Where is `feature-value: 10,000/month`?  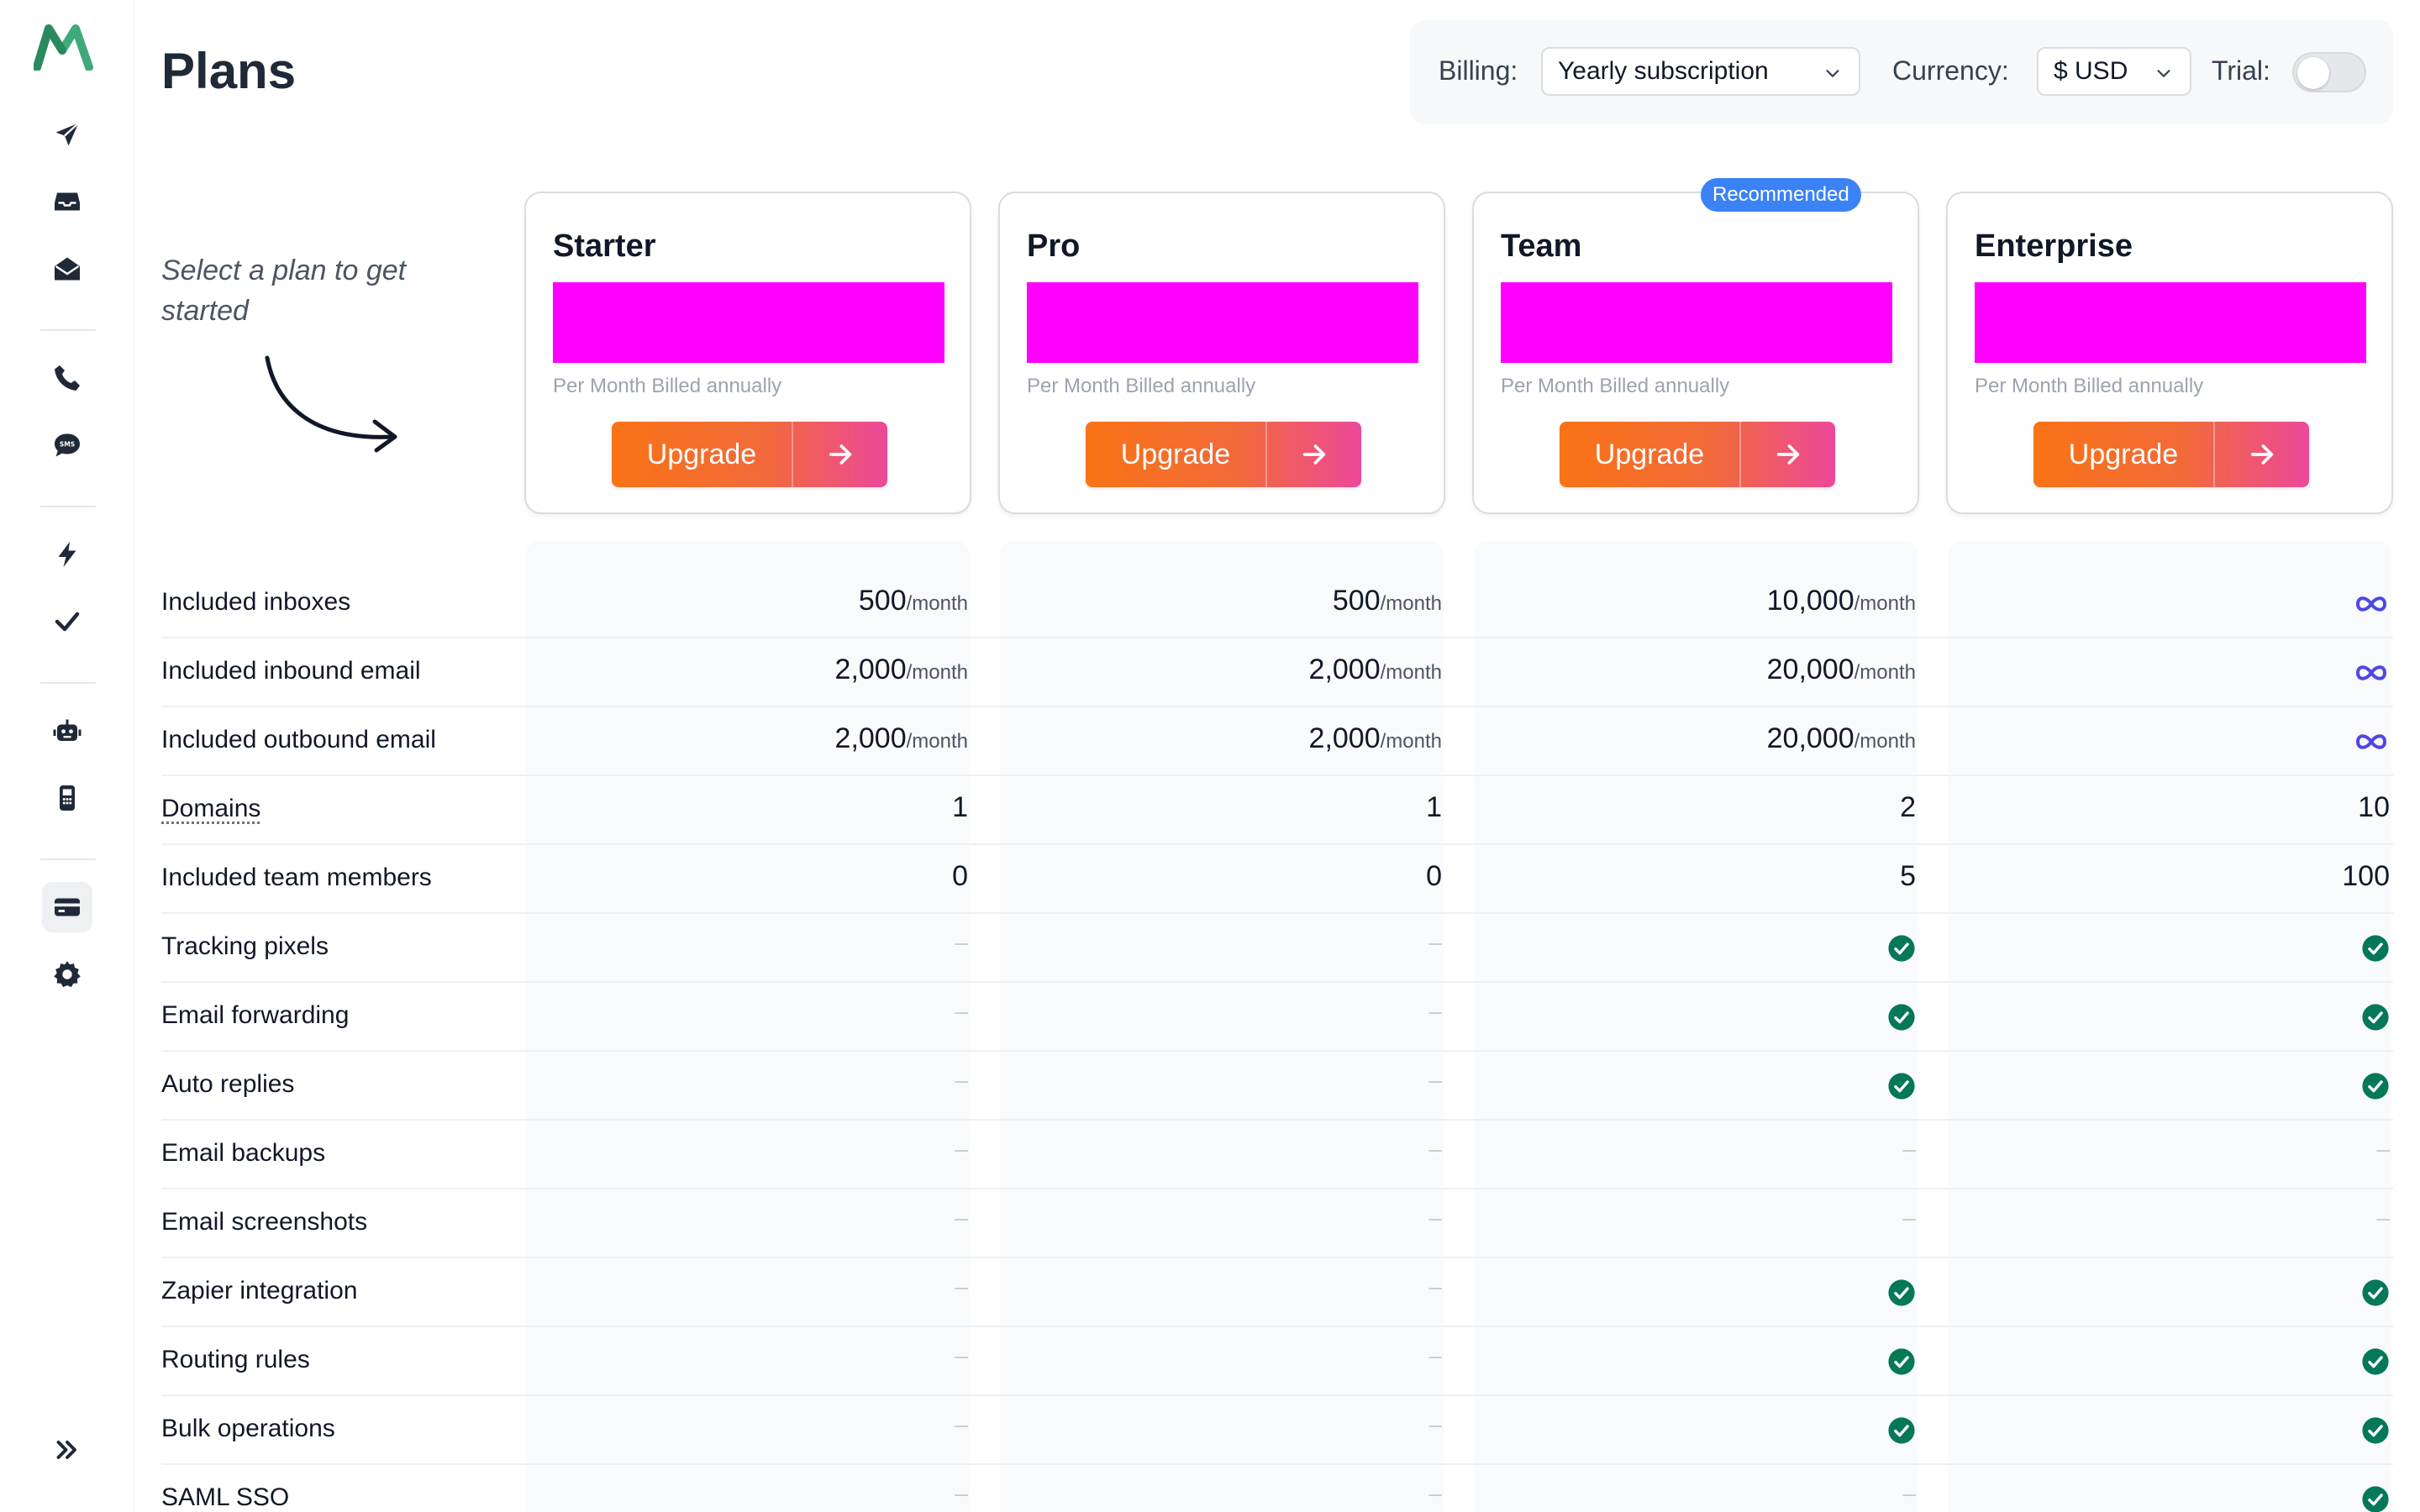
feature-value: 10,000/month is located at coordinates (1841, 601).